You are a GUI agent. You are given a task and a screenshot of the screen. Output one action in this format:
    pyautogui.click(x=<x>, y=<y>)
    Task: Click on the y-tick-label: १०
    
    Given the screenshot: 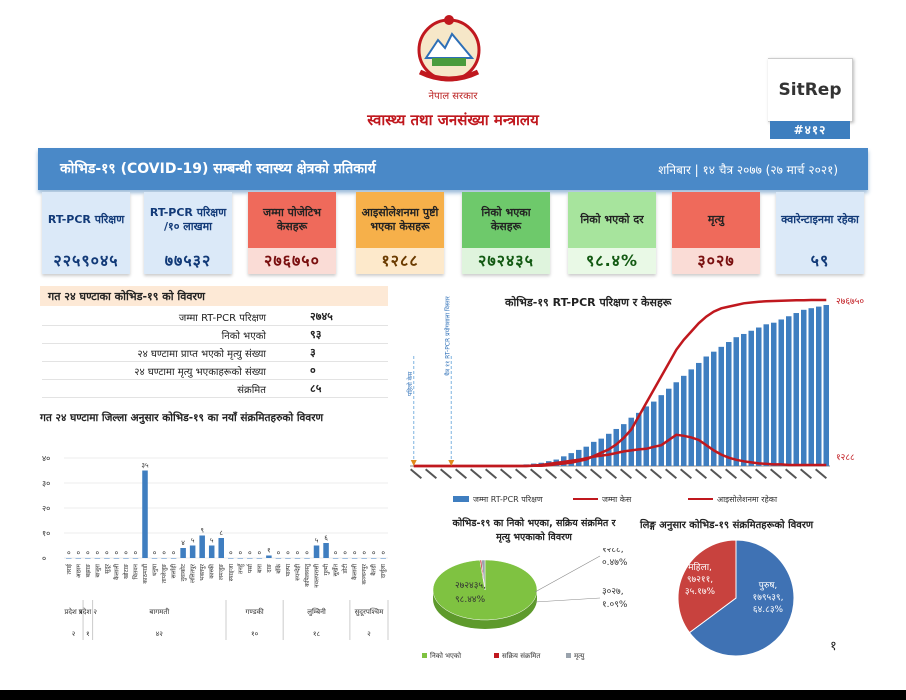 What is the action you would take?
    pyautogui.click(x=46, y=533)
    